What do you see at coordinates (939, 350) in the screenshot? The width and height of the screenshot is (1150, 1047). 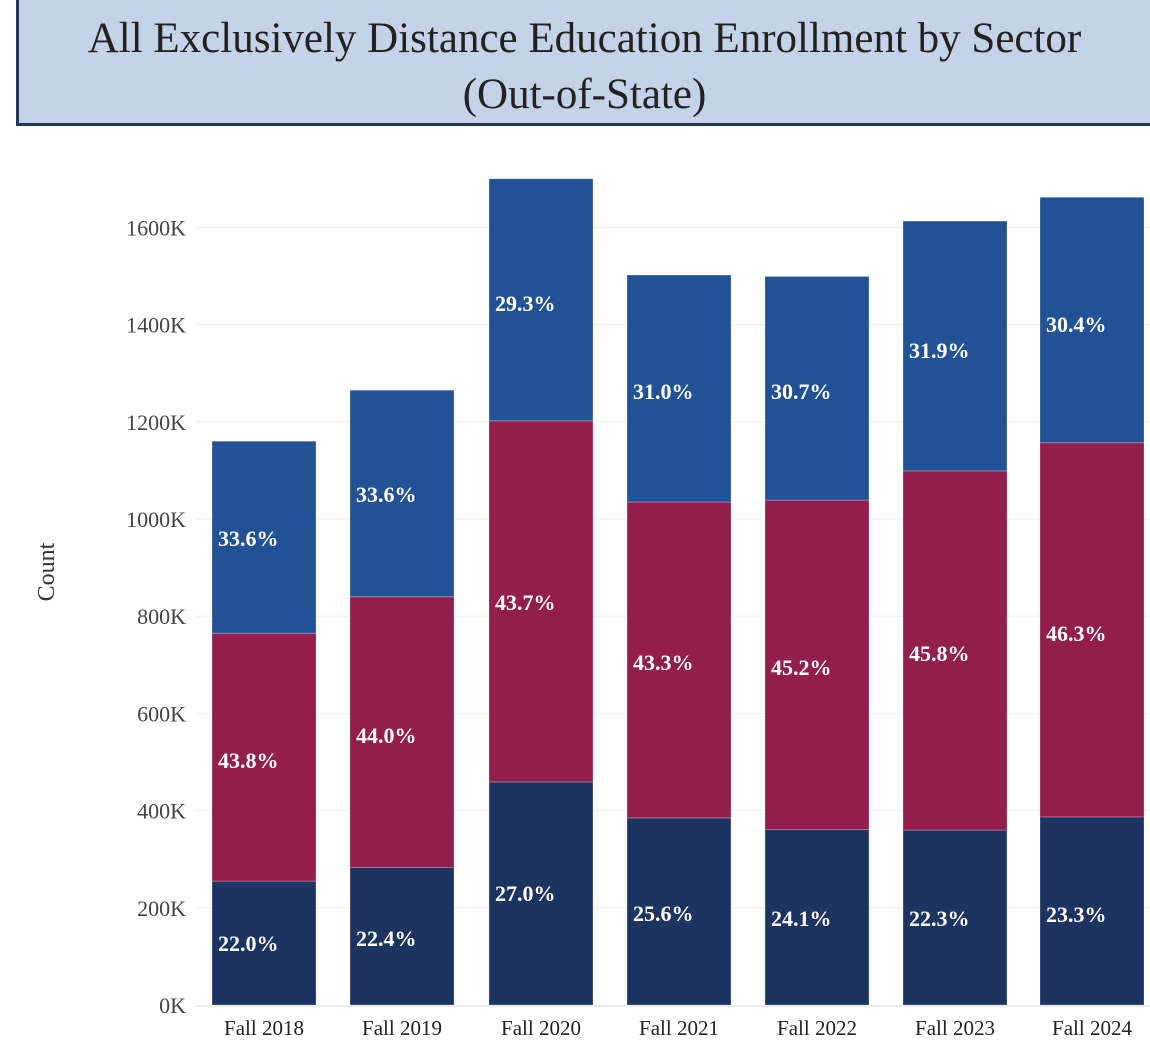 I see `data-label: 31.9%` at bounding box center [939, 350].